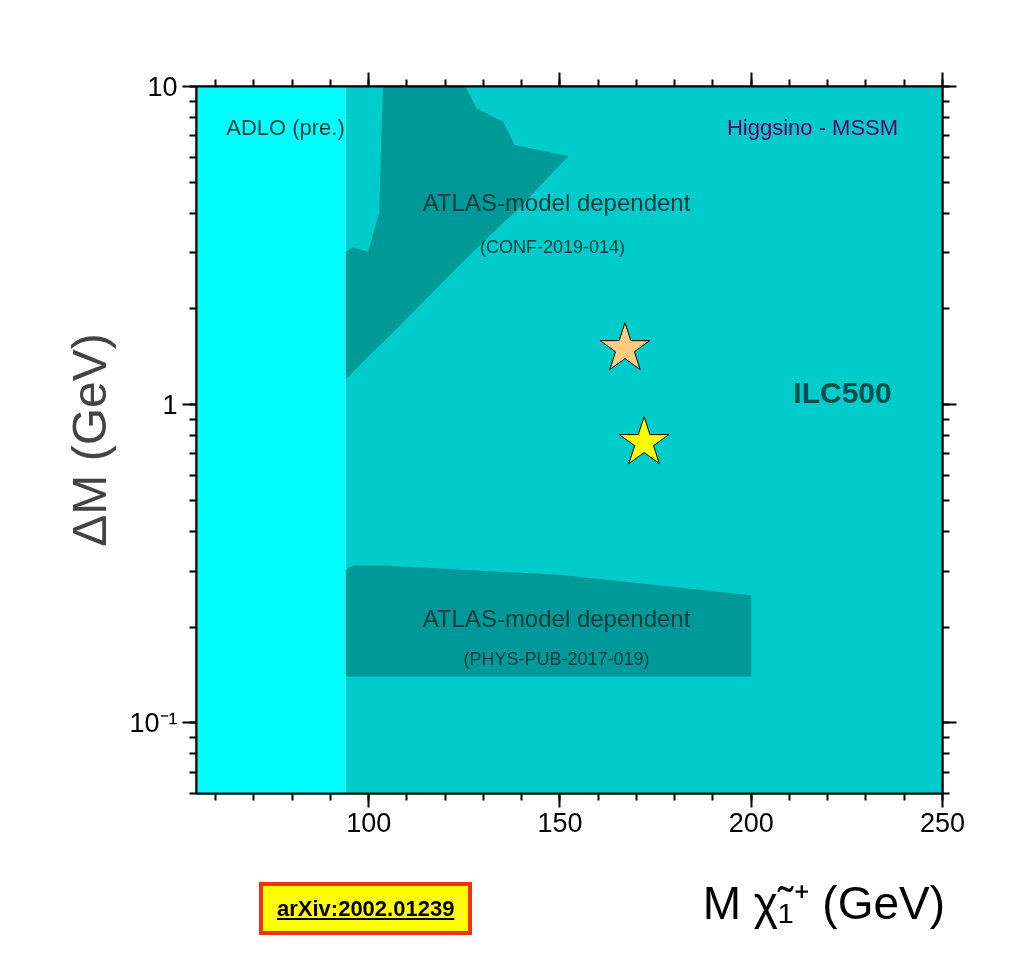 The width and height of the screenshot is (1011, 966). I want to click on x-tick-label: 200, so click(751, 822).